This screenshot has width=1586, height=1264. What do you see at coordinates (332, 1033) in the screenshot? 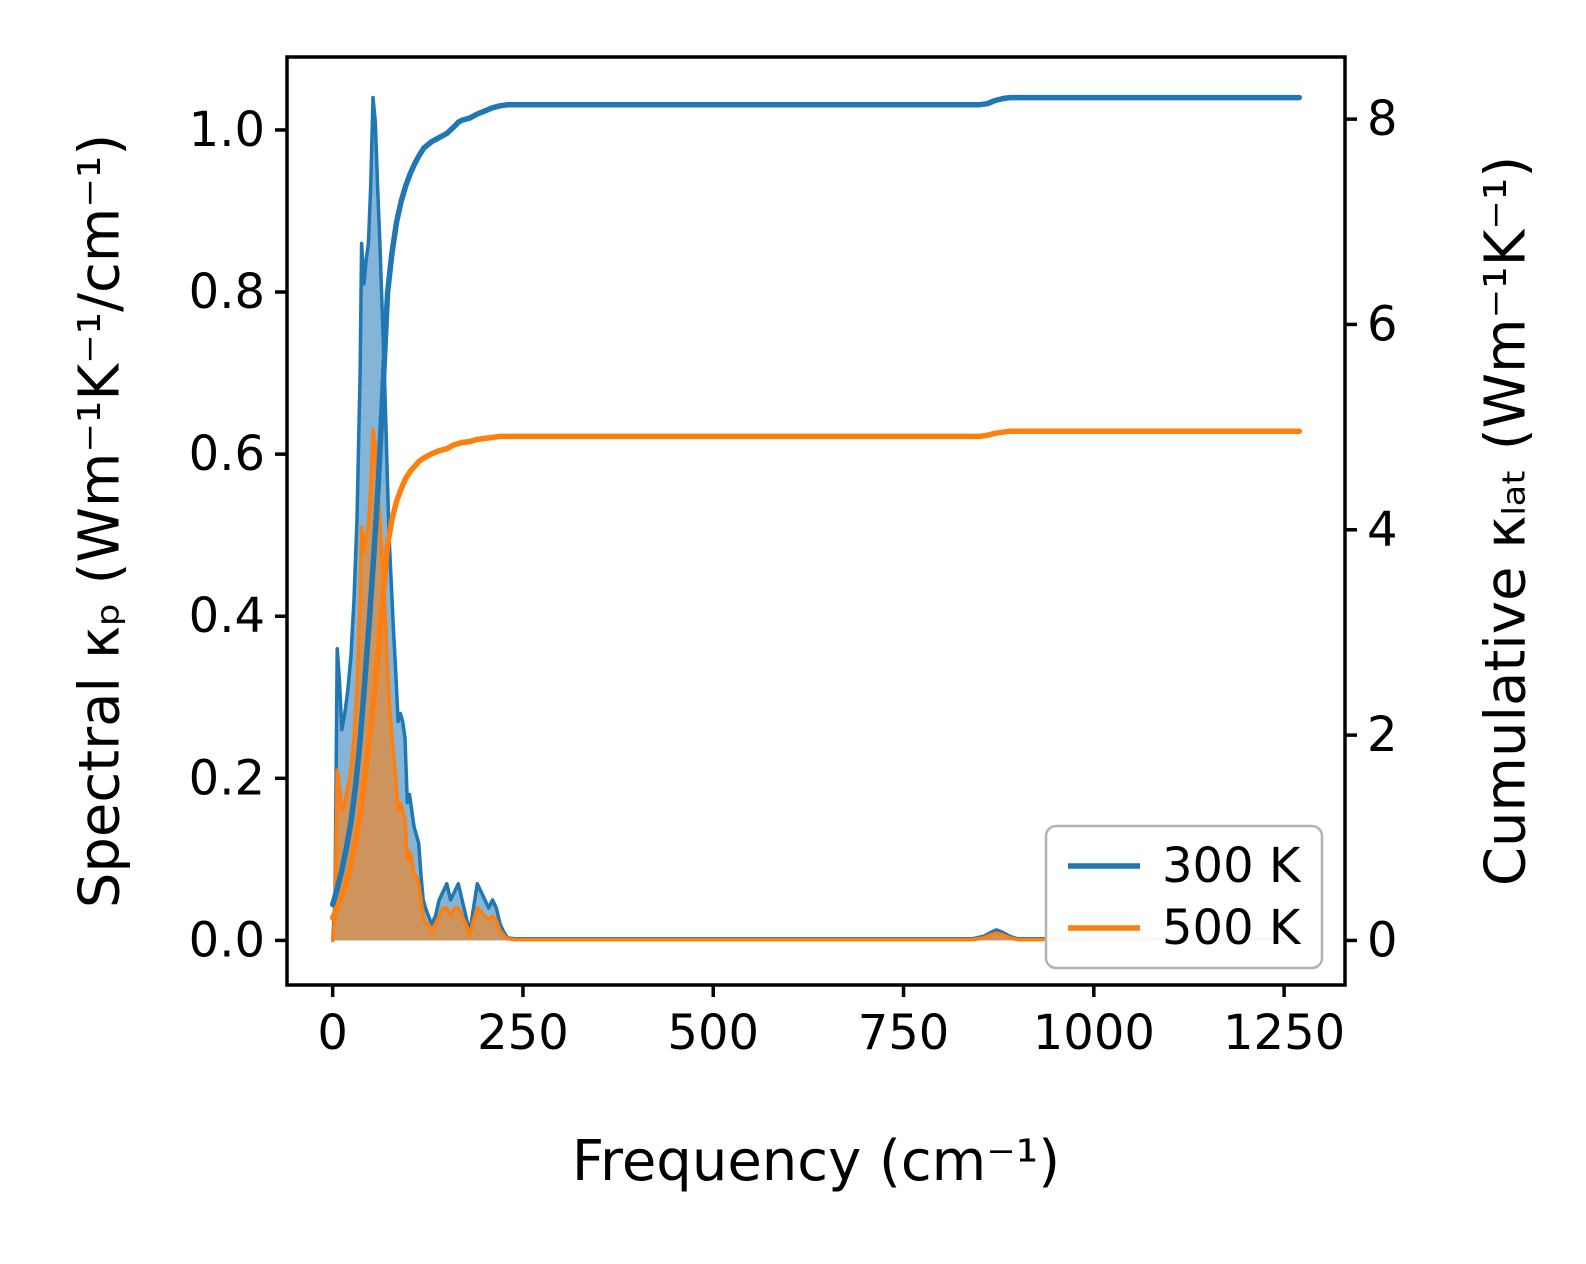
I see `x-tick-label: 0` at bounding box center [332, 1033].